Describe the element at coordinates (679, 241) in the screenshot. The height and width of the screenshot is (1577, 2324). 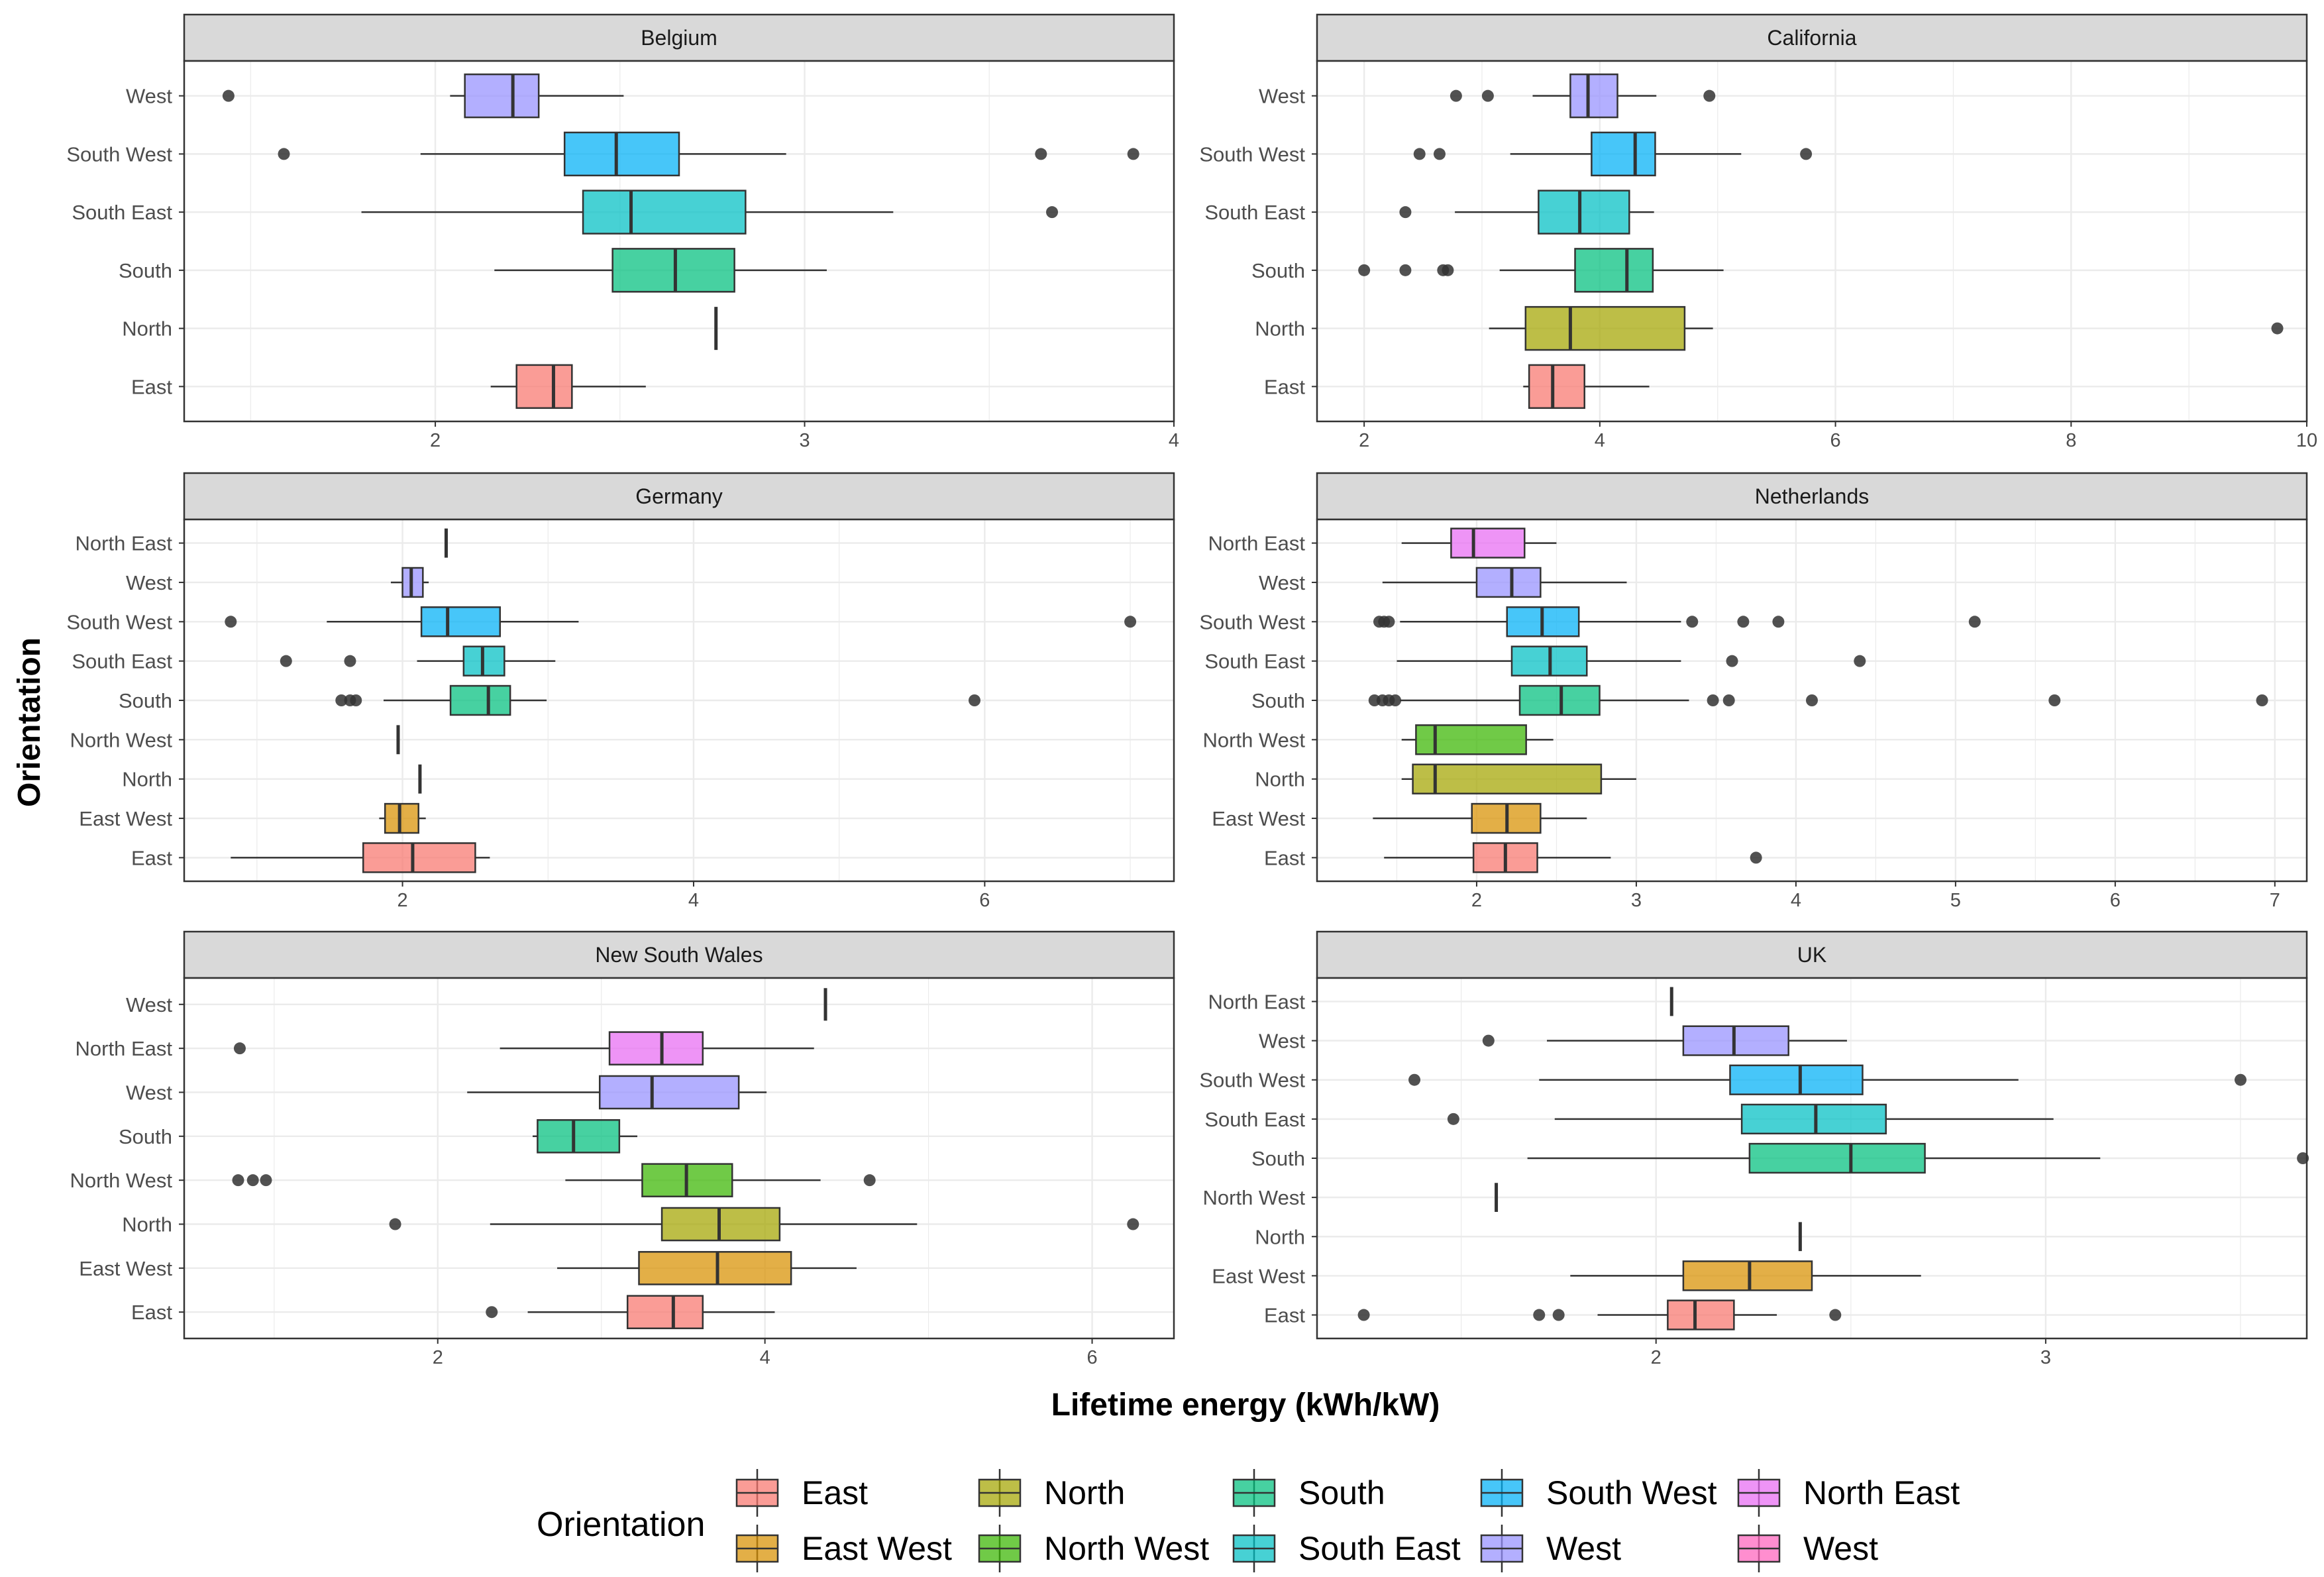
I see `panel-border-belgium` at that location.